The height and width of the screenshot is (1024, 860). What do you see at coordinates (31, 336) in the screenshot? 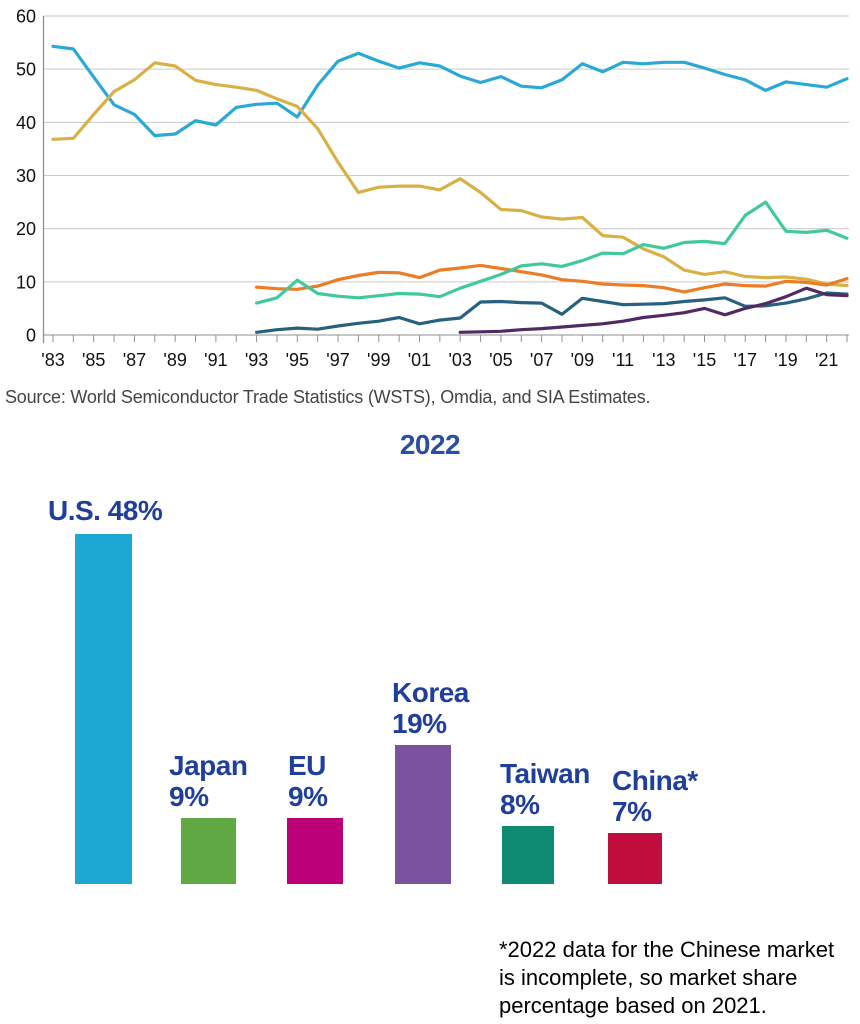
I see `y-tick-label: 0` at bounding box center [31, 336].